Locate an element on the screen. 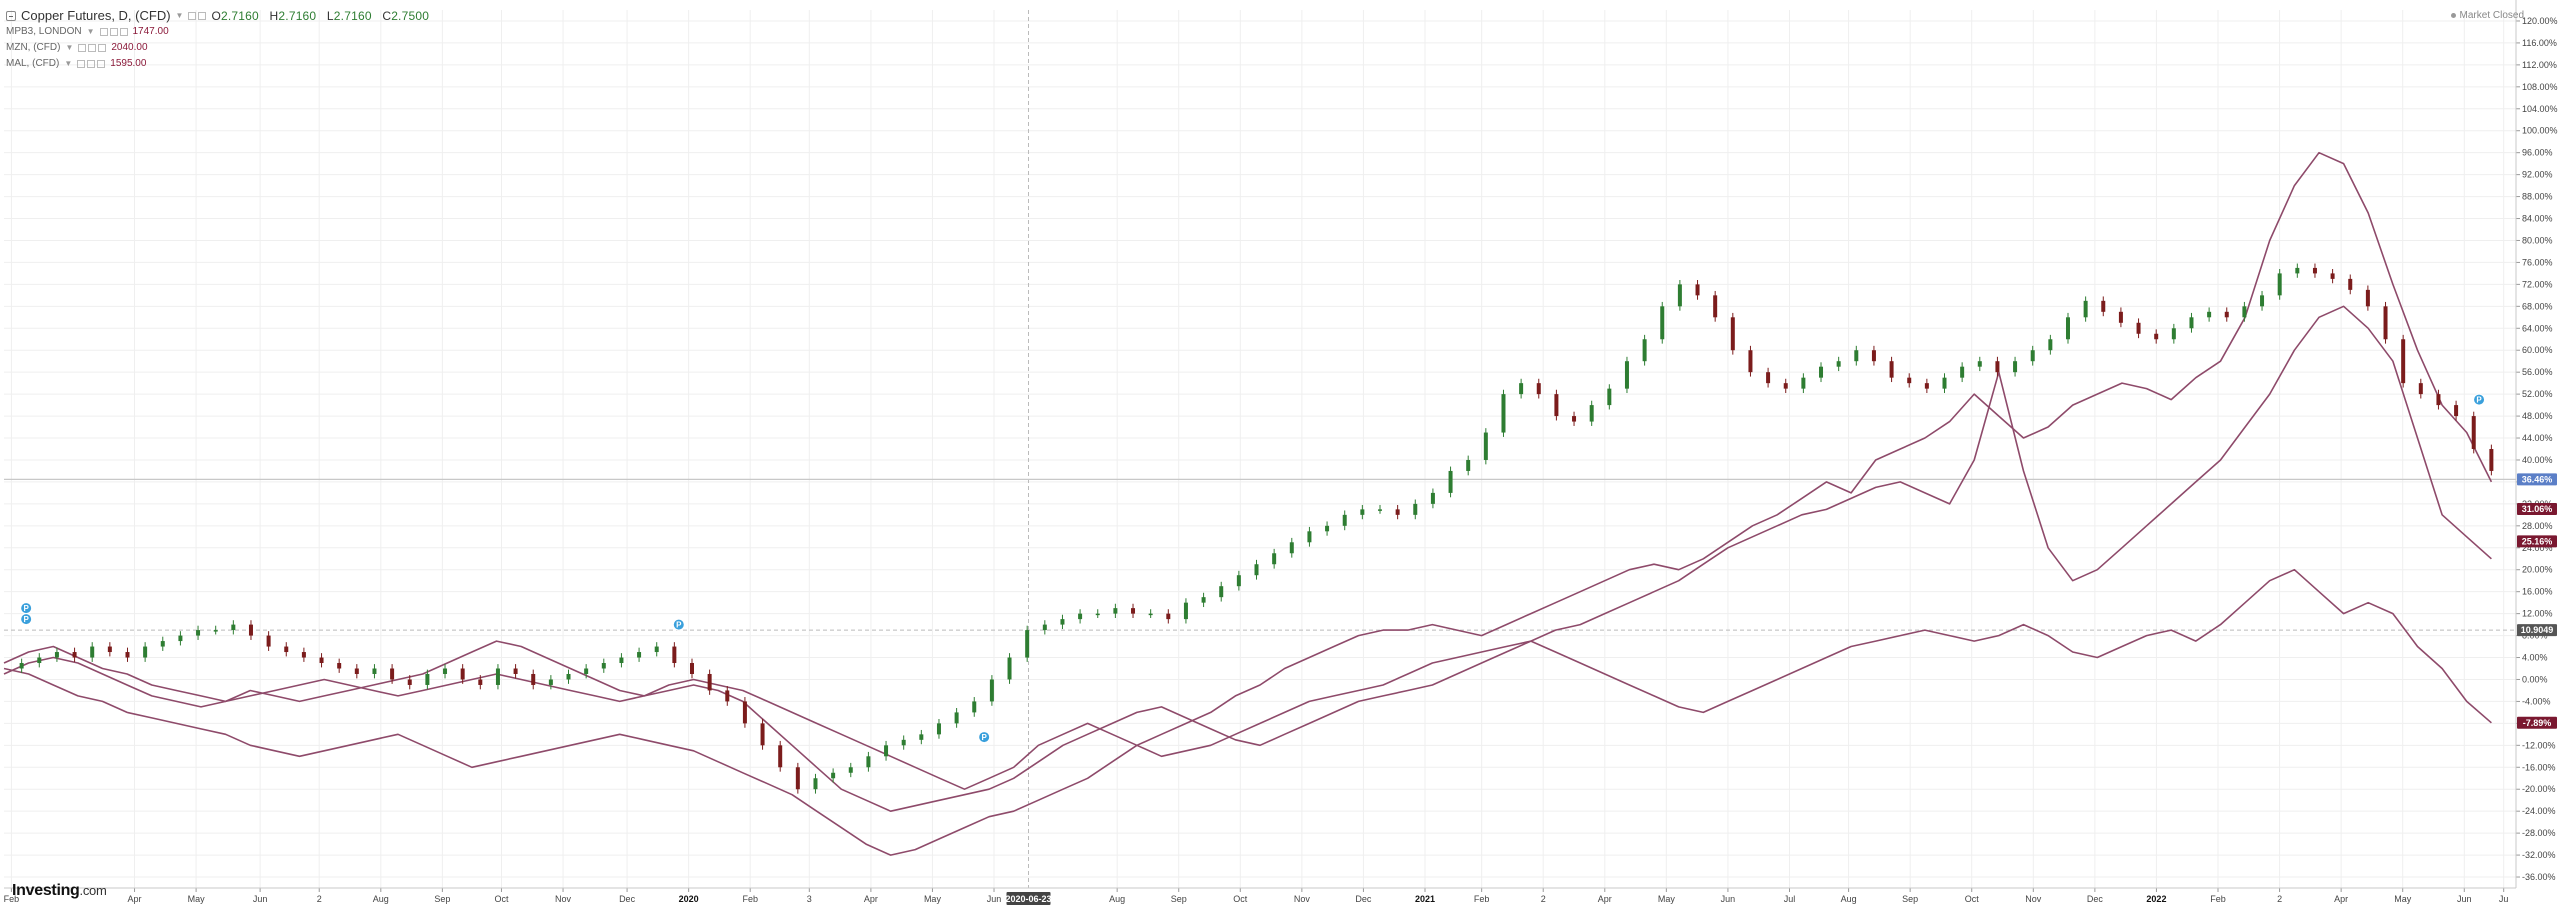 This screenshot has width=2560, height=910. y-tick-label: 80.00% is located at coordinates (2537, 240).